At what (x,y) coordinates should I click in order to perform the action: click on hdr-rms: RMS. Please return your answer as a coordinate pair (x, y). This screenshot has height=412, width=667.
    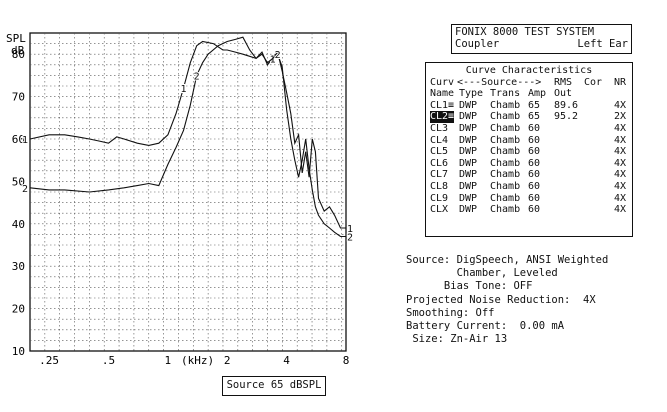
    Looking at the image, I should click on (563, 82).